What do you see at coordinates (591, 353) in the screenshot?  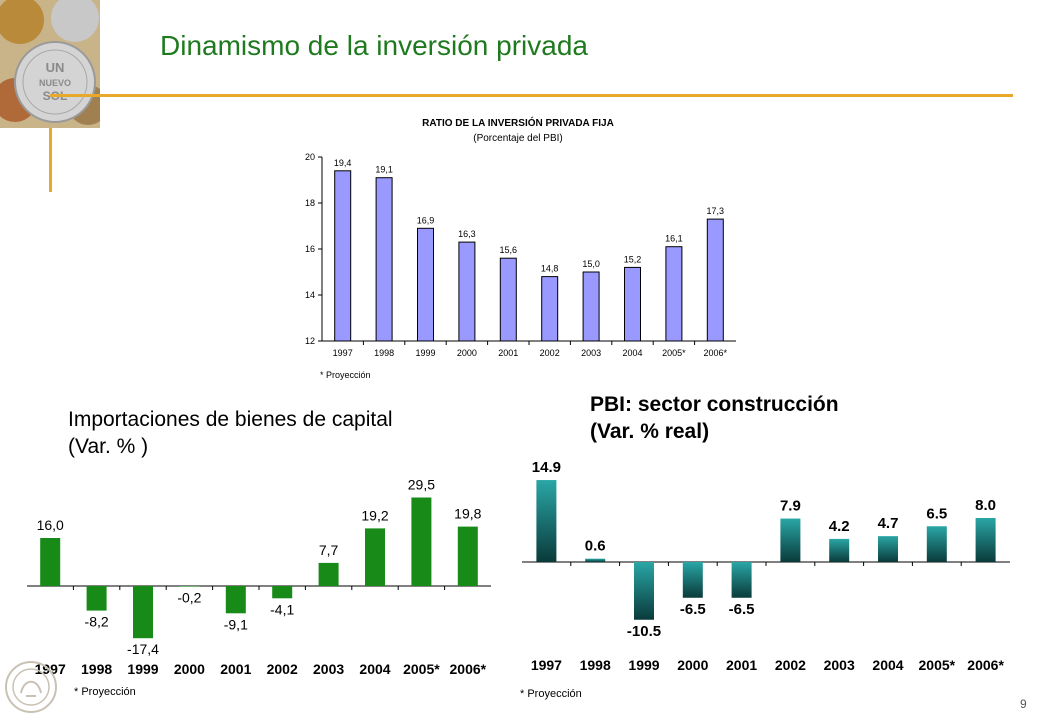 I see `chart1-category-label: 2003` at bounding box center [591, 353].